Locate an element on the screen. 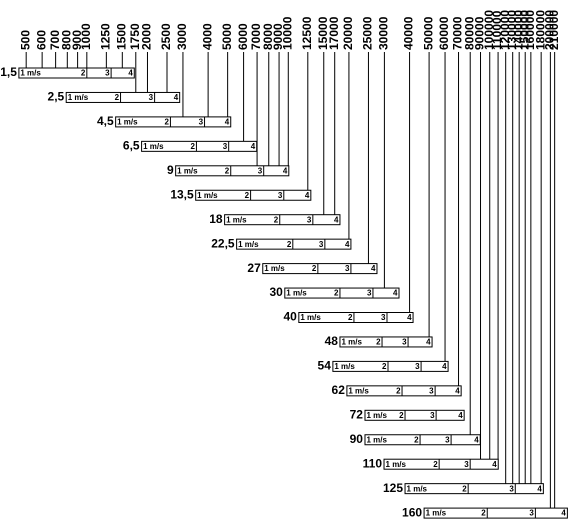 This screenshot has width=583, height=526. x-tick-label: 1500 is located at coordinates (121, 36).